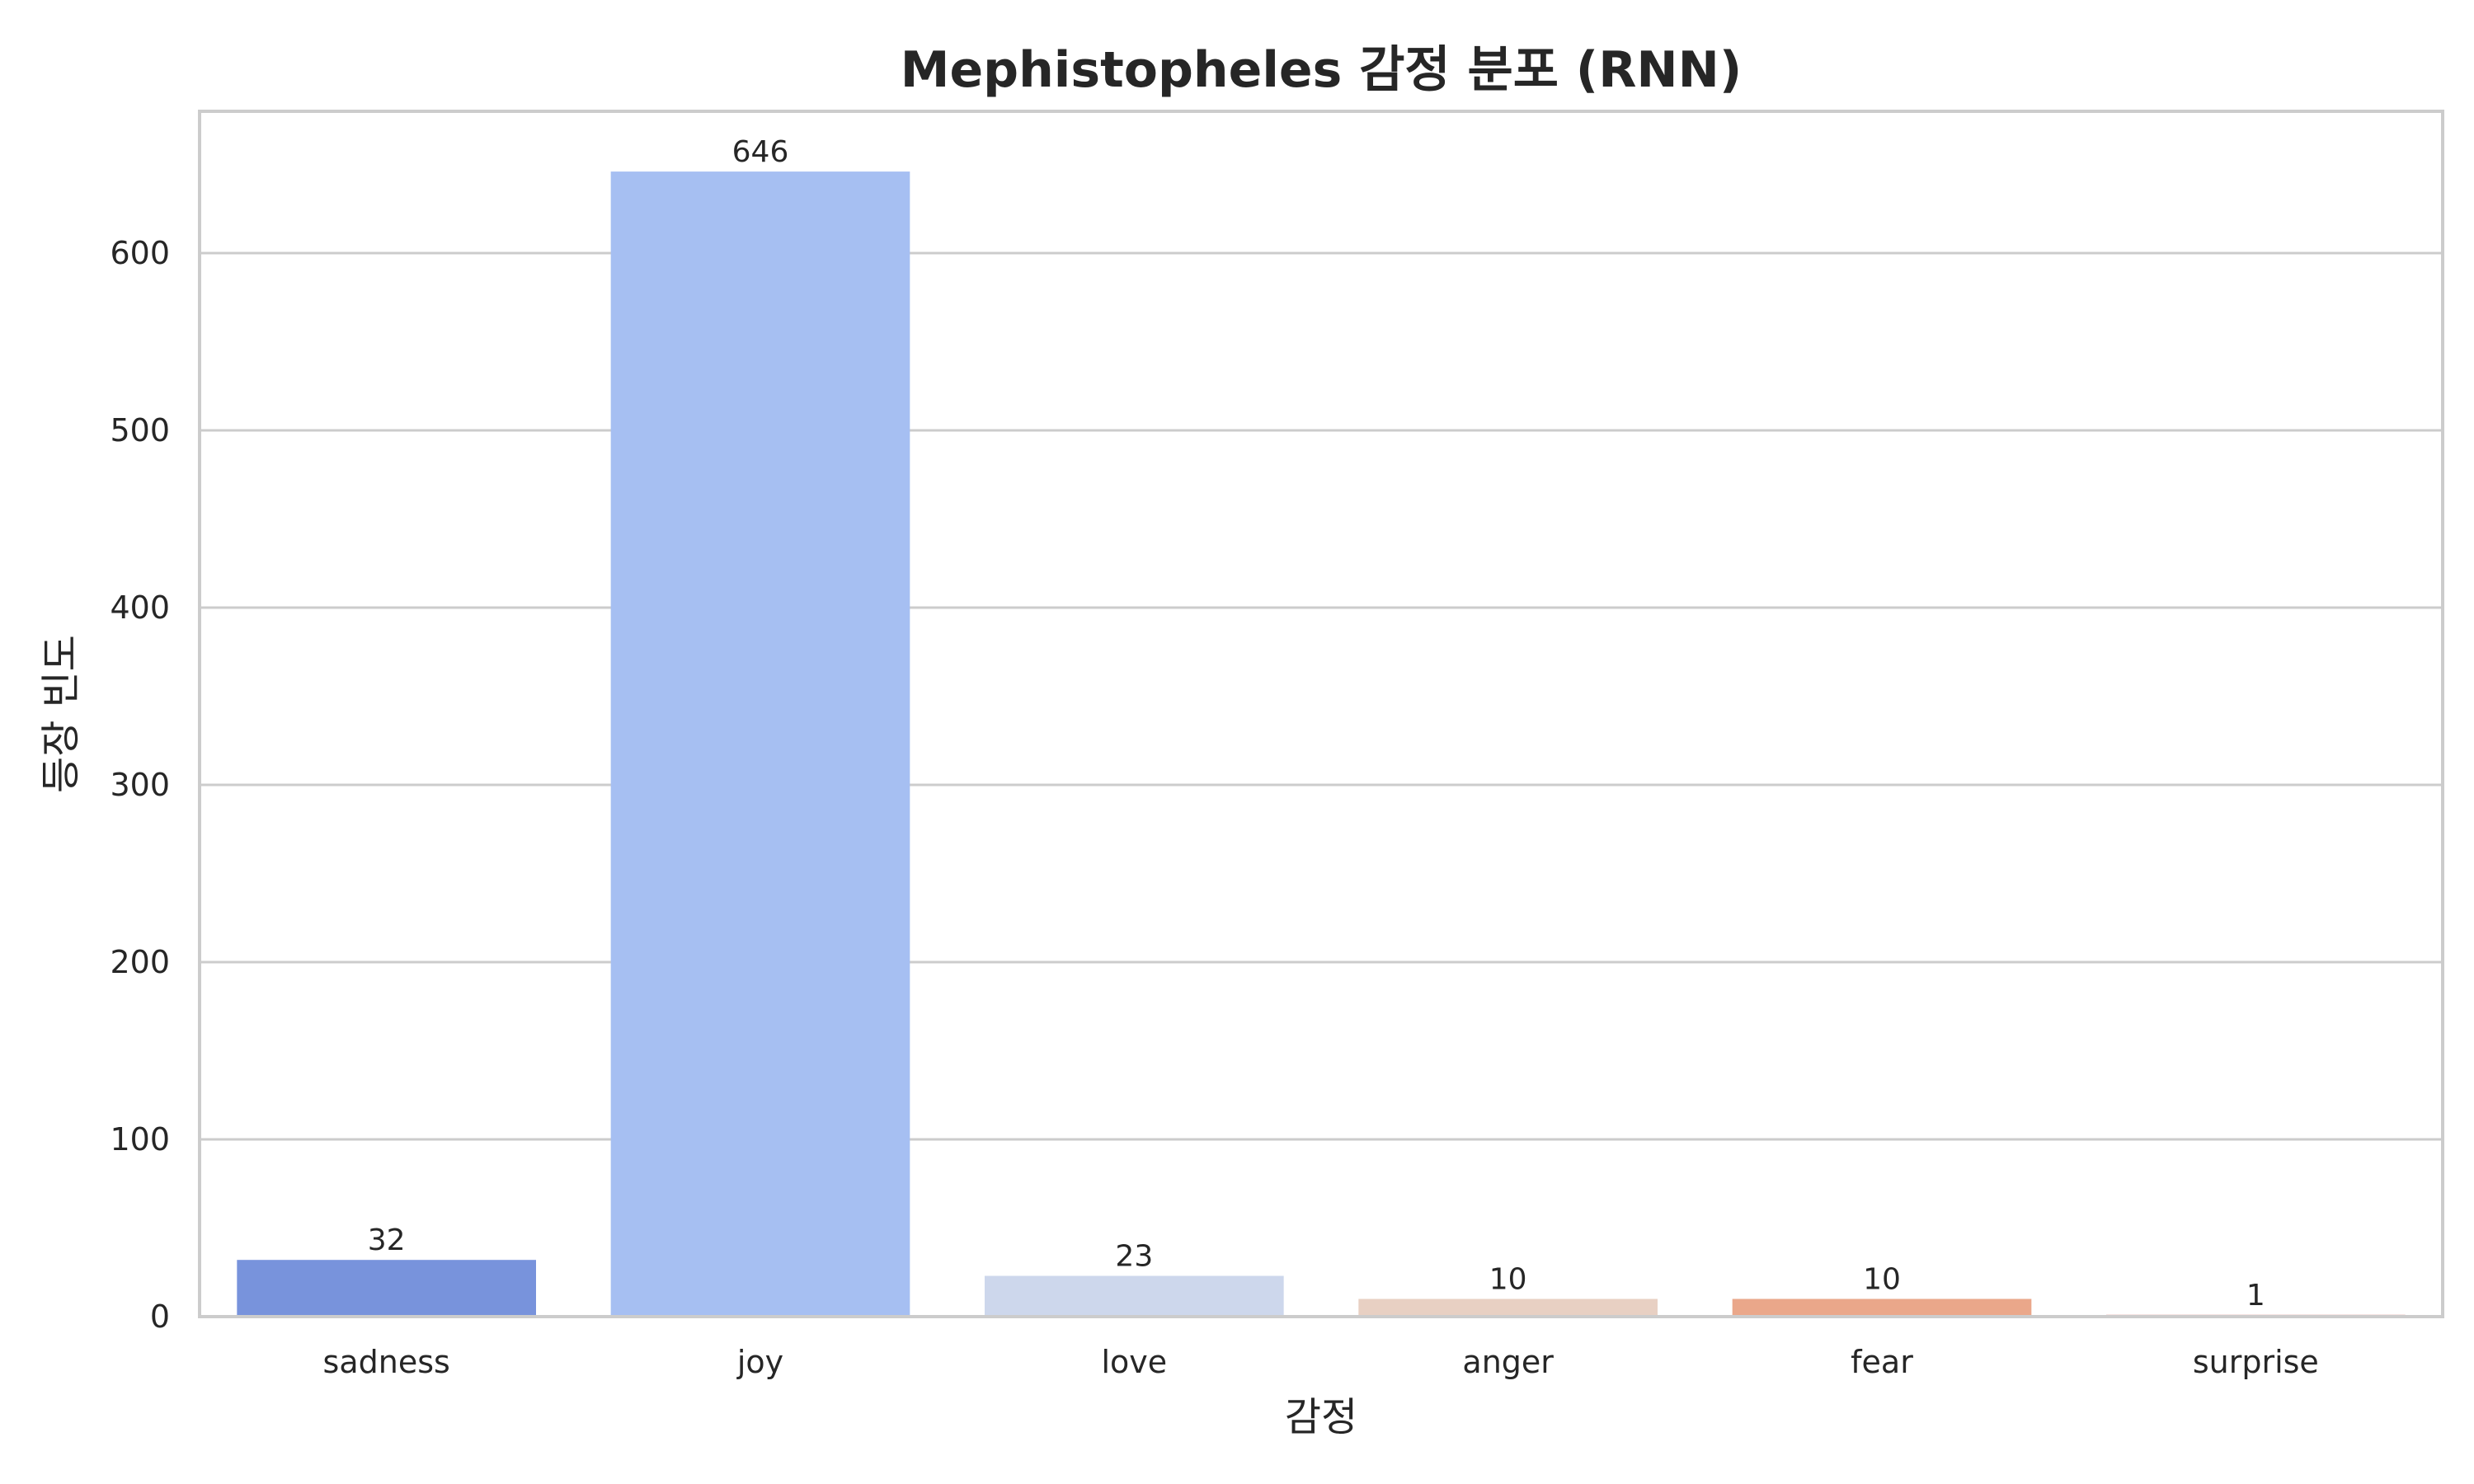 The width and height of the screenshot is (2474, 1484). Describe the element at coordinates (759, 1362) in the screenshot. I see `x-tick-label: joy` at that location.